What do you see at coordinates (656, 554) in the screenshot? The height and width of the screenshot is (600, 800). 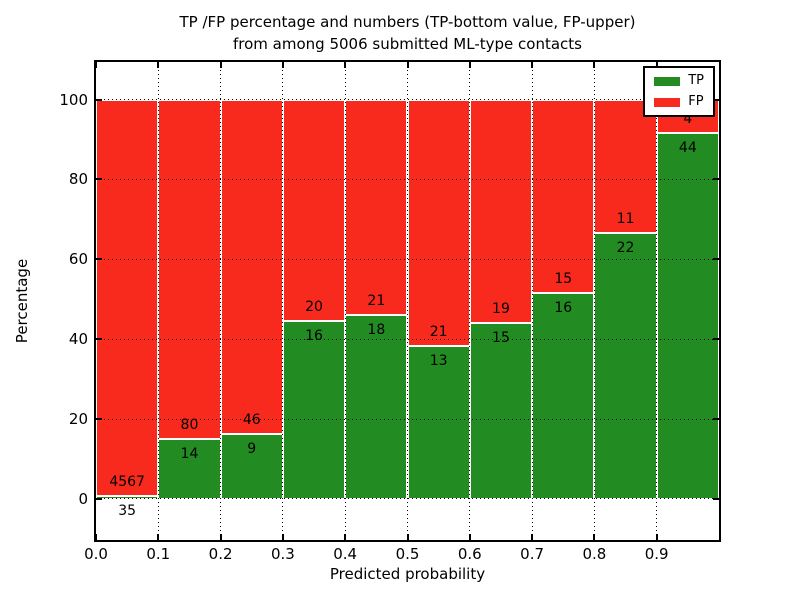 I see `x-tick-label: 0.9` at bounding box center [656, 554].